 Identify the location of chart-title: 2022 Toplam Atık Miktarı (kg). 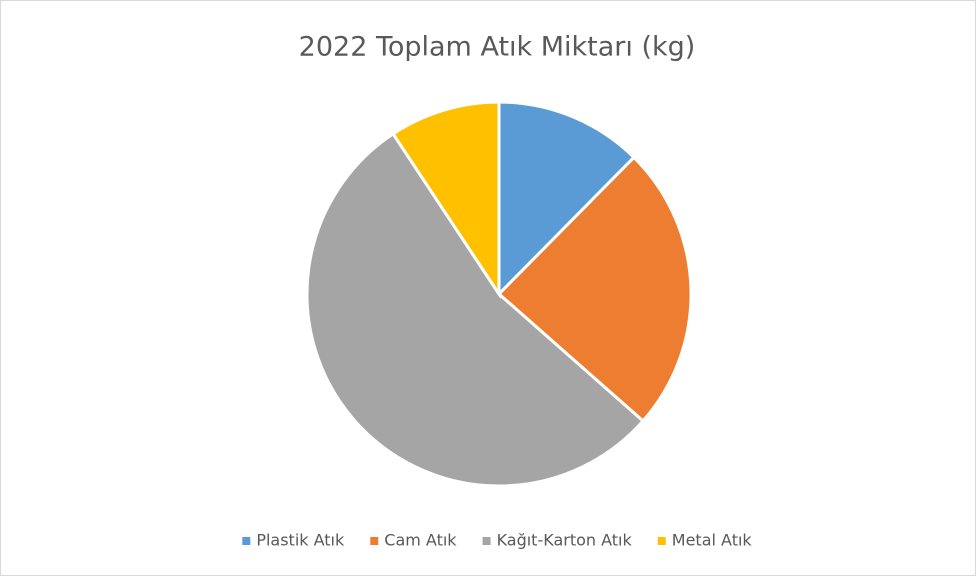
(497, 47).